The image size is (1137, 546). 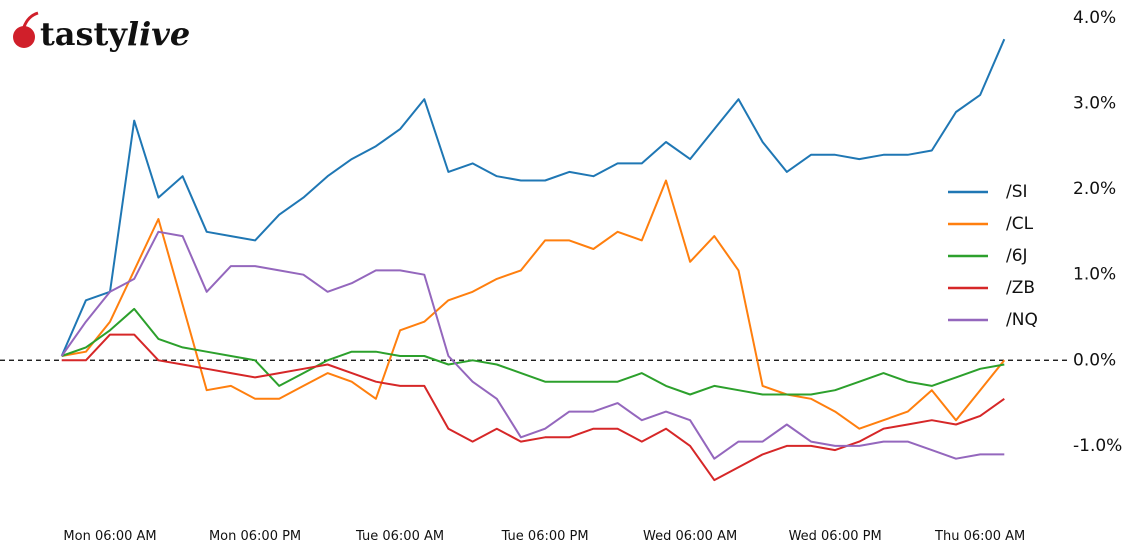 I want to click on logo-stem, so click(x=30, y=19).